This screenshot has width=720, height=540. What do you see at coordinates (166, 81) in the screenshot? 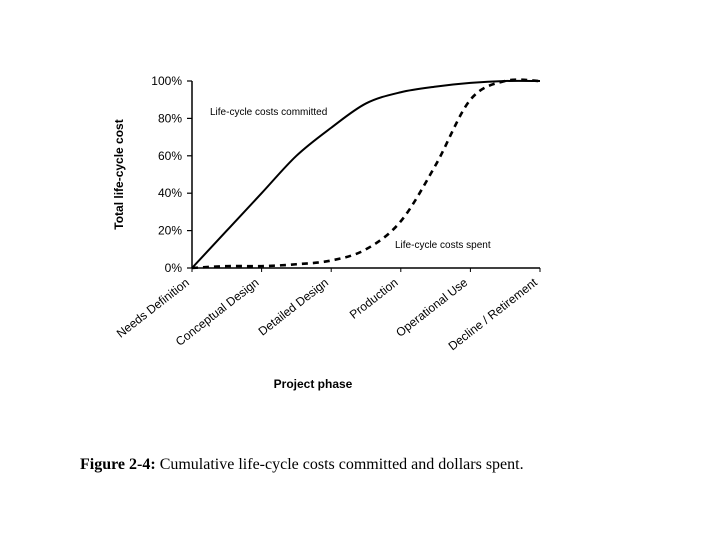
I see `y-tick-label: 100%` at bounding box center [166, 81].